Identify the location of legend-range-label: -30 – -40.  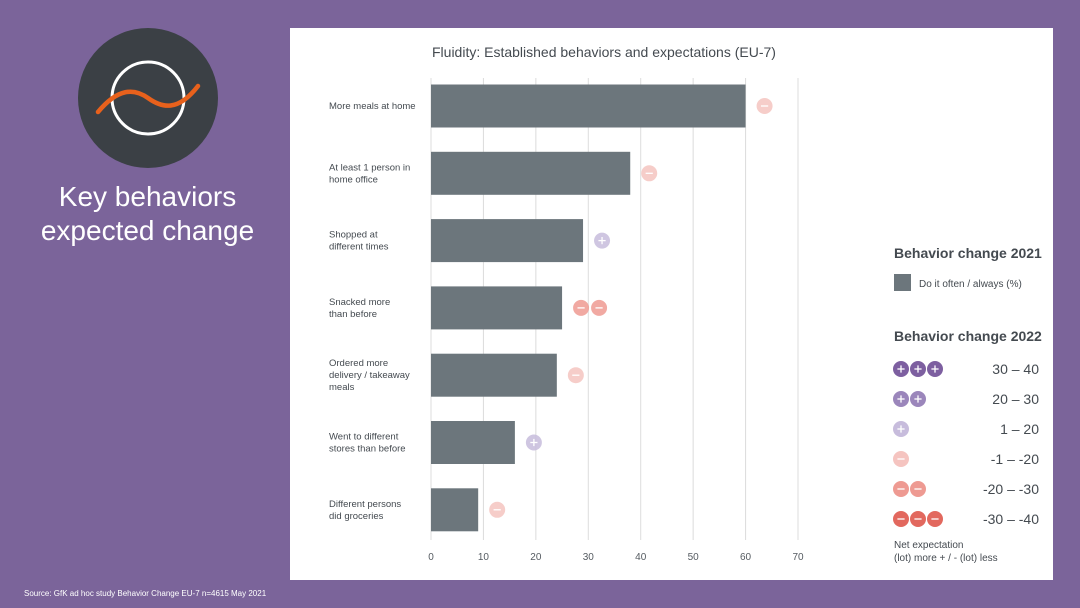
(1011, 519).